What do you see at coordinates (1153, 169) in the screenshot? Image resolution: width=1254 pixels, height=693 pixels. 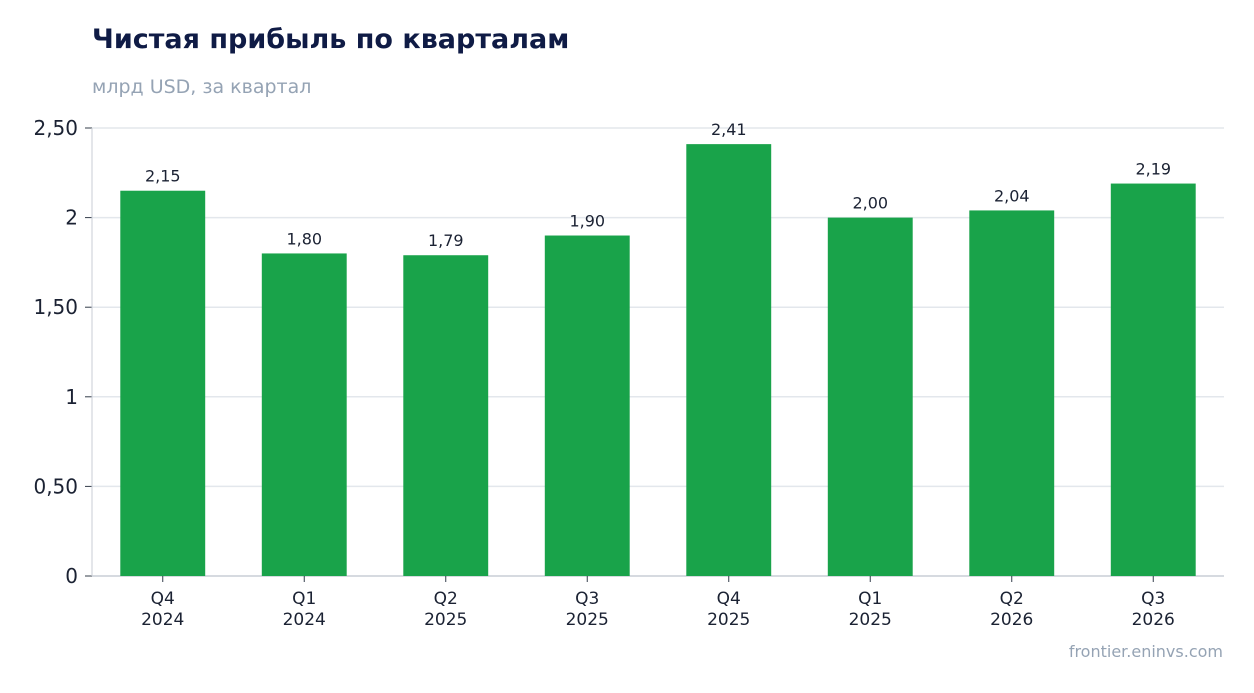 I see `bar-value-label: 2,19` at bounding box center [1153, 169].